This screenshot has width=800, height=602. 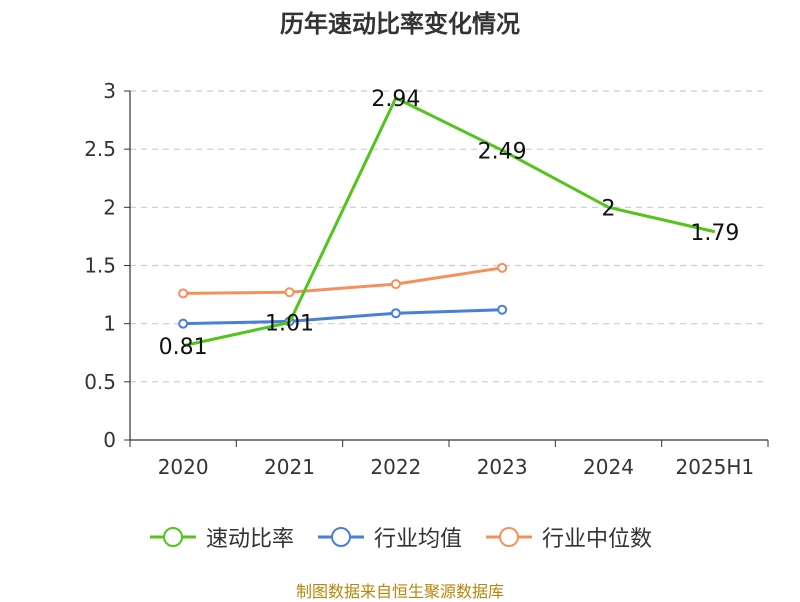 I want to click on data-label: 1.01, so click(x=289, y=324).